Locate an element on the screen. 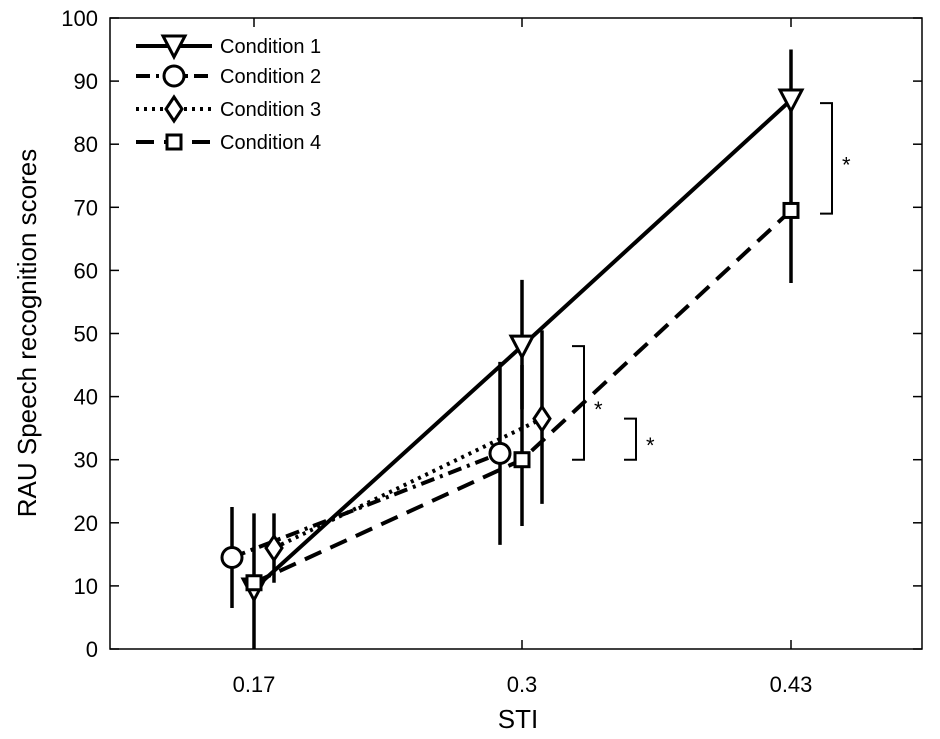  y-tick-label: 10 is located at coordinates (86, 586).